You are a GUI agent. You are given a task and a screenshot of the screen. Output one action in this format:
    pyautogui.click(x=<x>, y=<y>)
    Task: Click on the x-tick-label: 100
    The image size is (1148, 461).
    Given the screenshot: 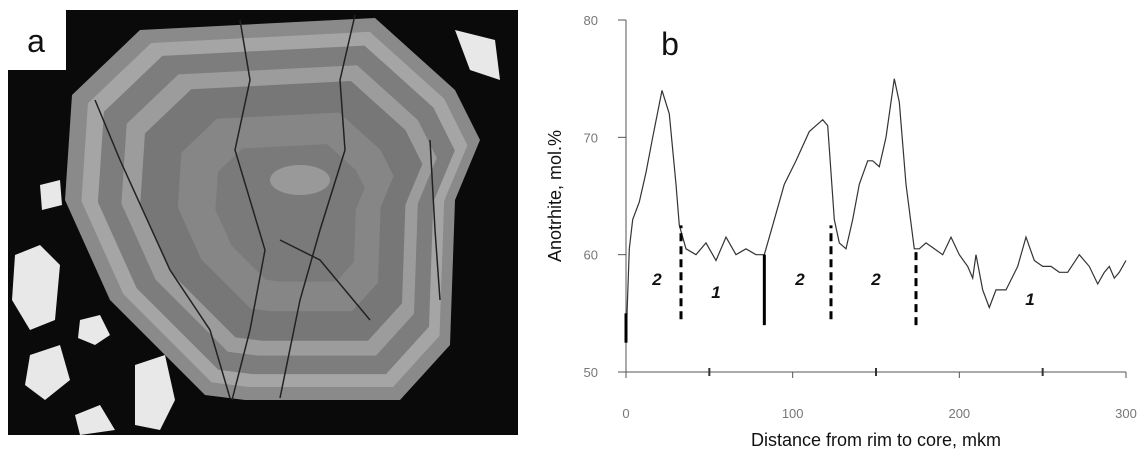 What is the action you would take?
    pyautogui.click(x=793, y=413)
    